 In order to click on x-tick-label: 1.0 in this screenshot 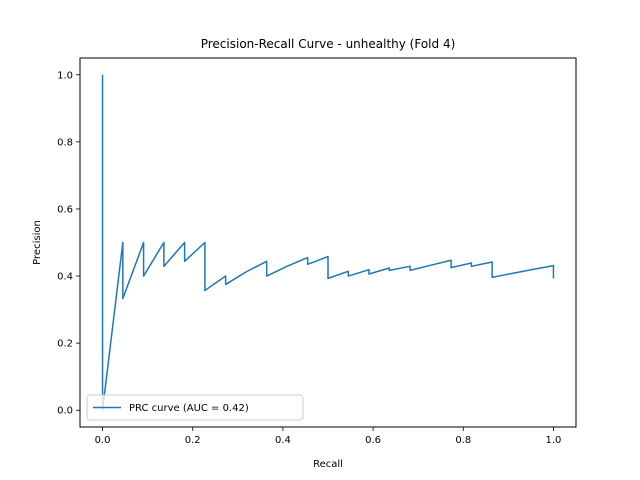, I will do `click(554, 440)`.